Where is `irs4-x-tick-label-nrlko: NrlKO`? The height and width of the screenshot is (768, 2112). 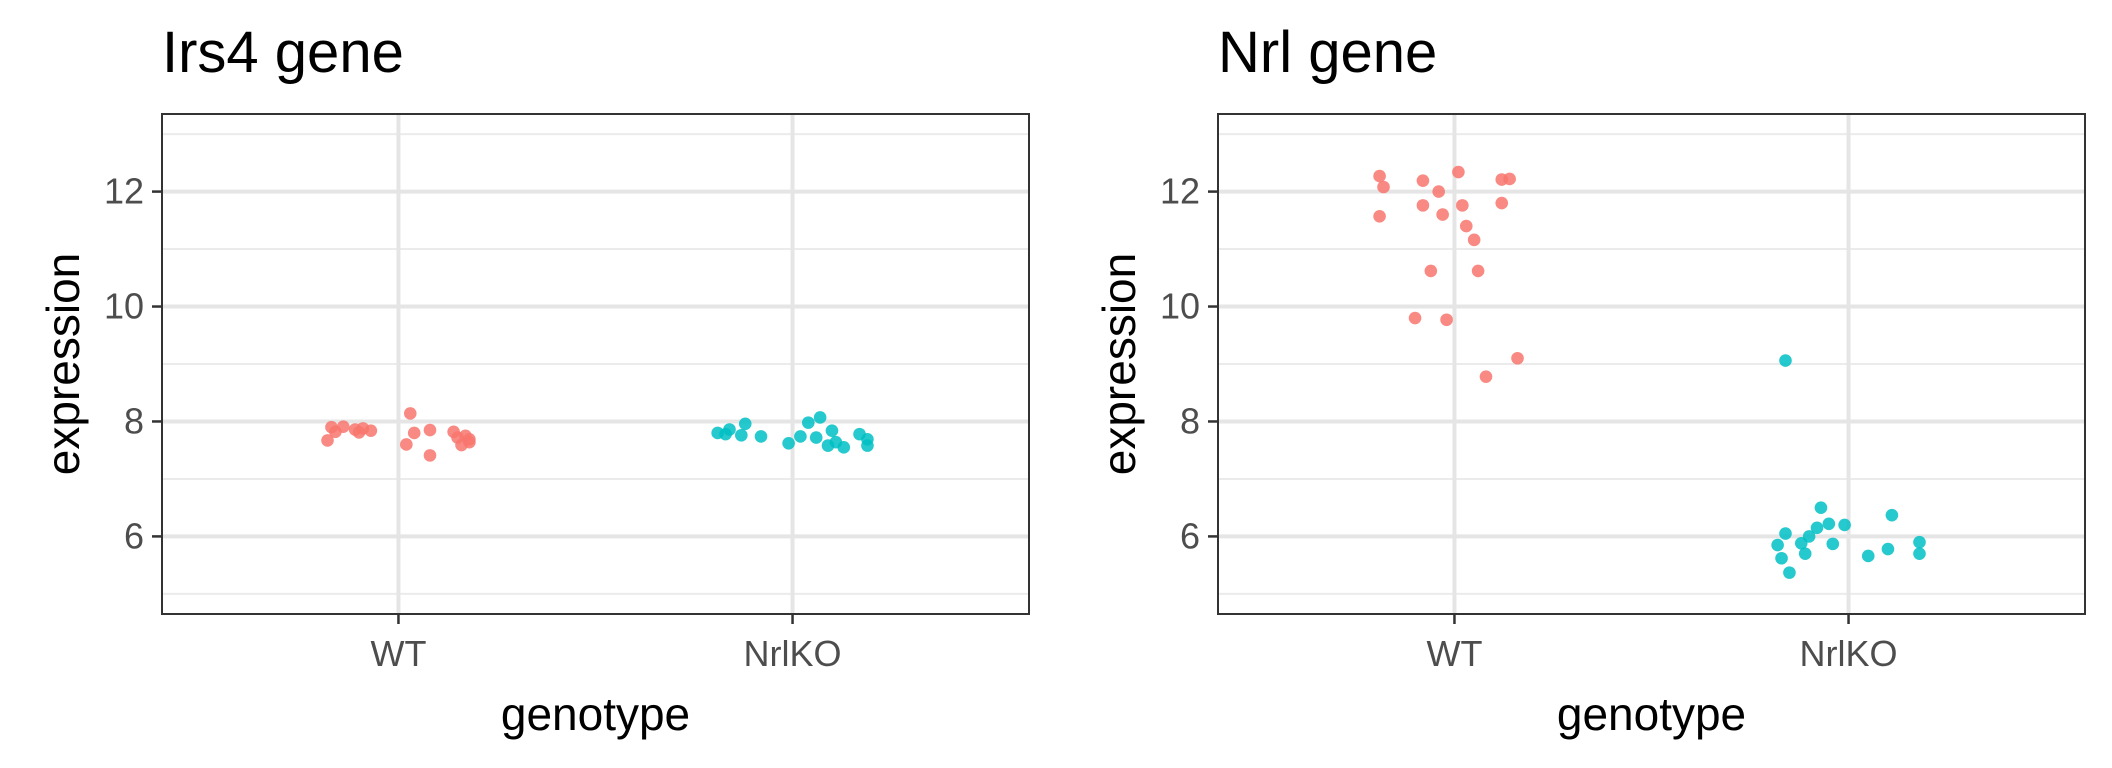 irs4-x-tick-label-nrlko: NrlKO is located at coordinates (793, 653).